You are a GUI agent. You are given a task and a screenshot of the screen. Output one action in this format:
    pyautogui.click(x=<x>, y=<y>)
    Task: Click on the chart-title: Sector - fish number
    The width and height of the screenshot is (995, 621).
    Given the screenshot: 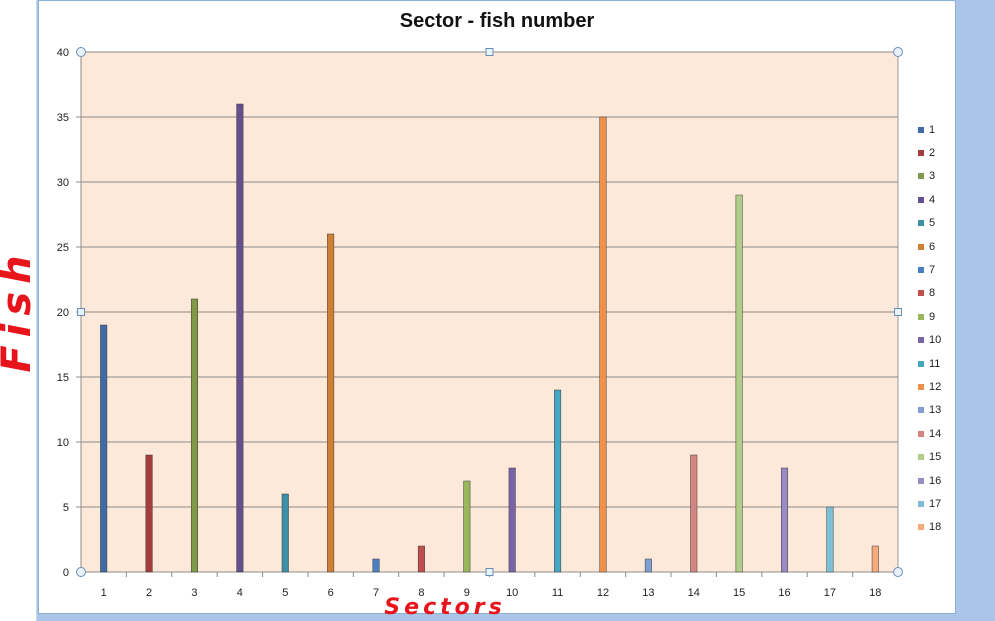 What is the action you would take?
    pyautogui.click(x=497, y=21)
    